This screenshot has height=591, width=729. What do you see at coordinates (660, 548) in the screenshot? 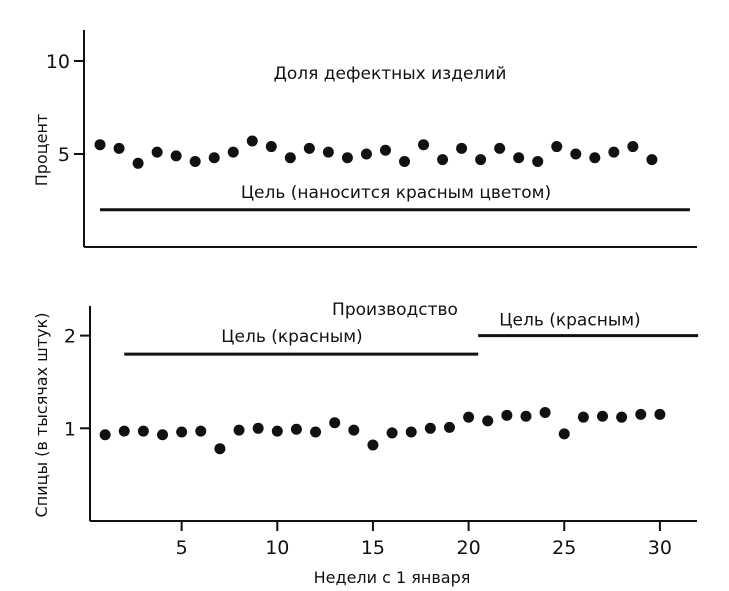
I see `production-x-tick-label: 30` at bounding box center [660, 548].